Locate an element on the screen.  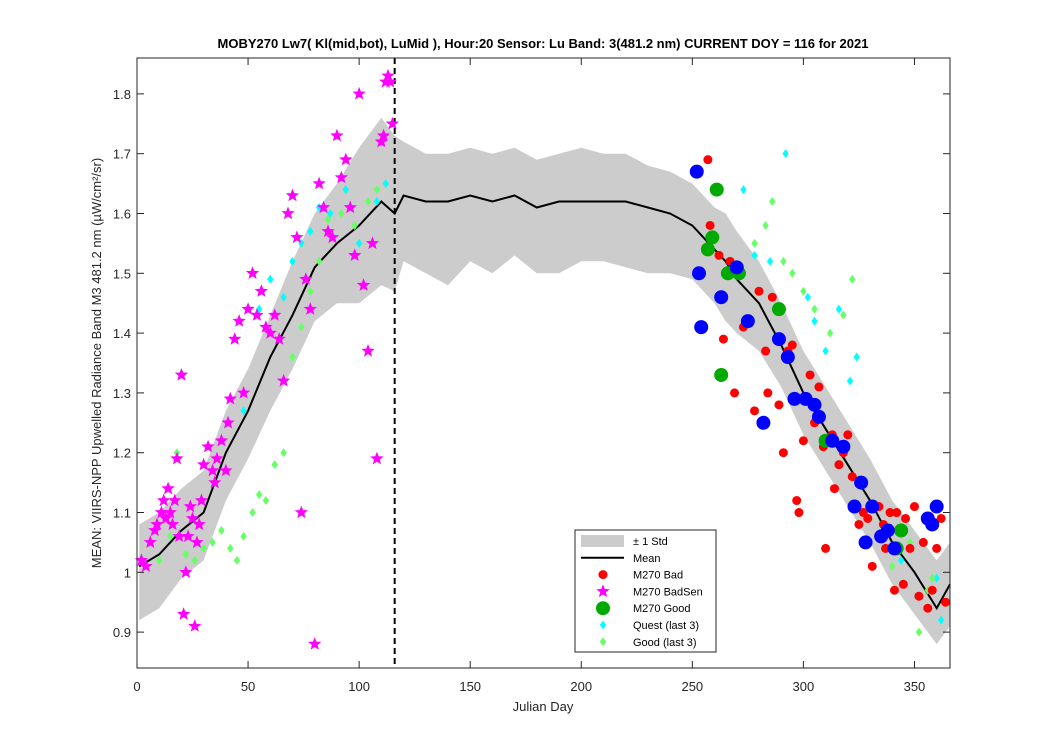
y-tick-label: 1.6 is located at coordinates (122, 213).